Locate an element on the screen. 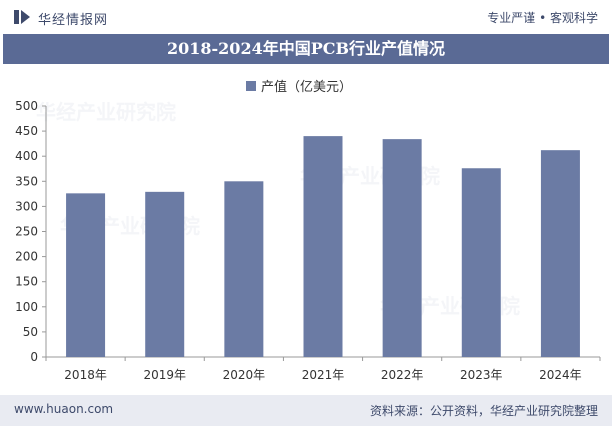 Image resolution: width=612 pixels, height=426 pixels. y-tick-label: 400 is located at coordinates (26, 156).